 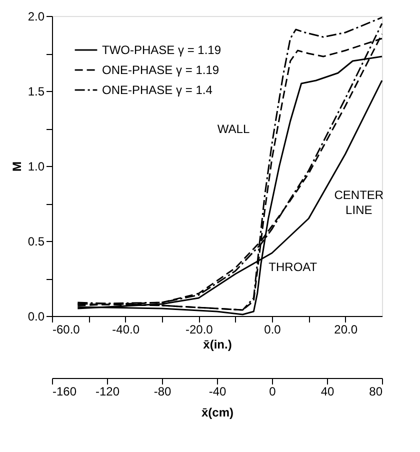 I want to click on annotation: WALL, so click(x=233, y=129).